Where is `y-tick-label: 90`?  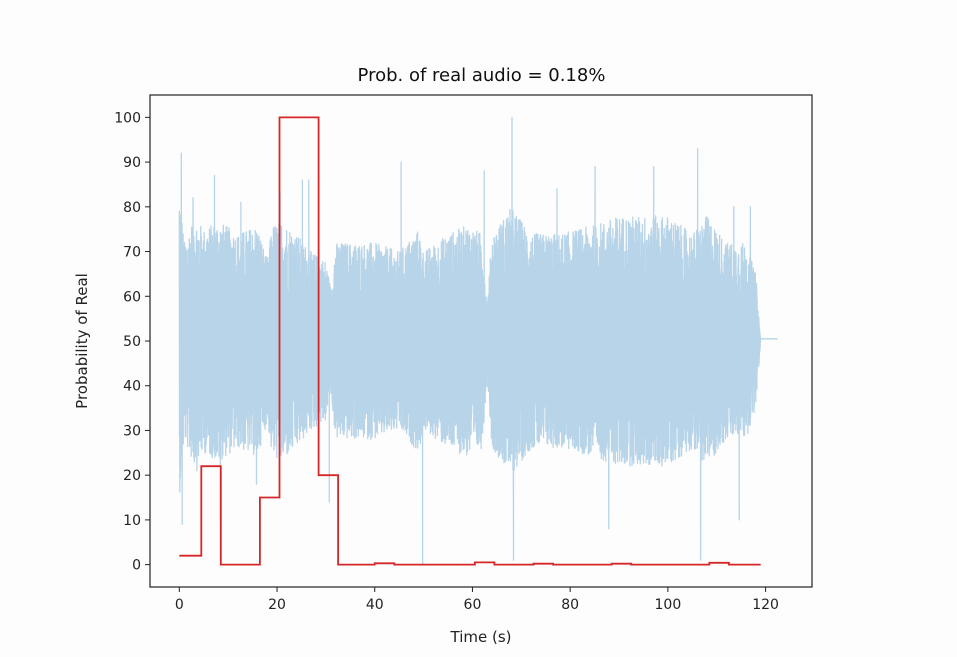
y-tick-label: 90 is located at coordinates (132, 163).